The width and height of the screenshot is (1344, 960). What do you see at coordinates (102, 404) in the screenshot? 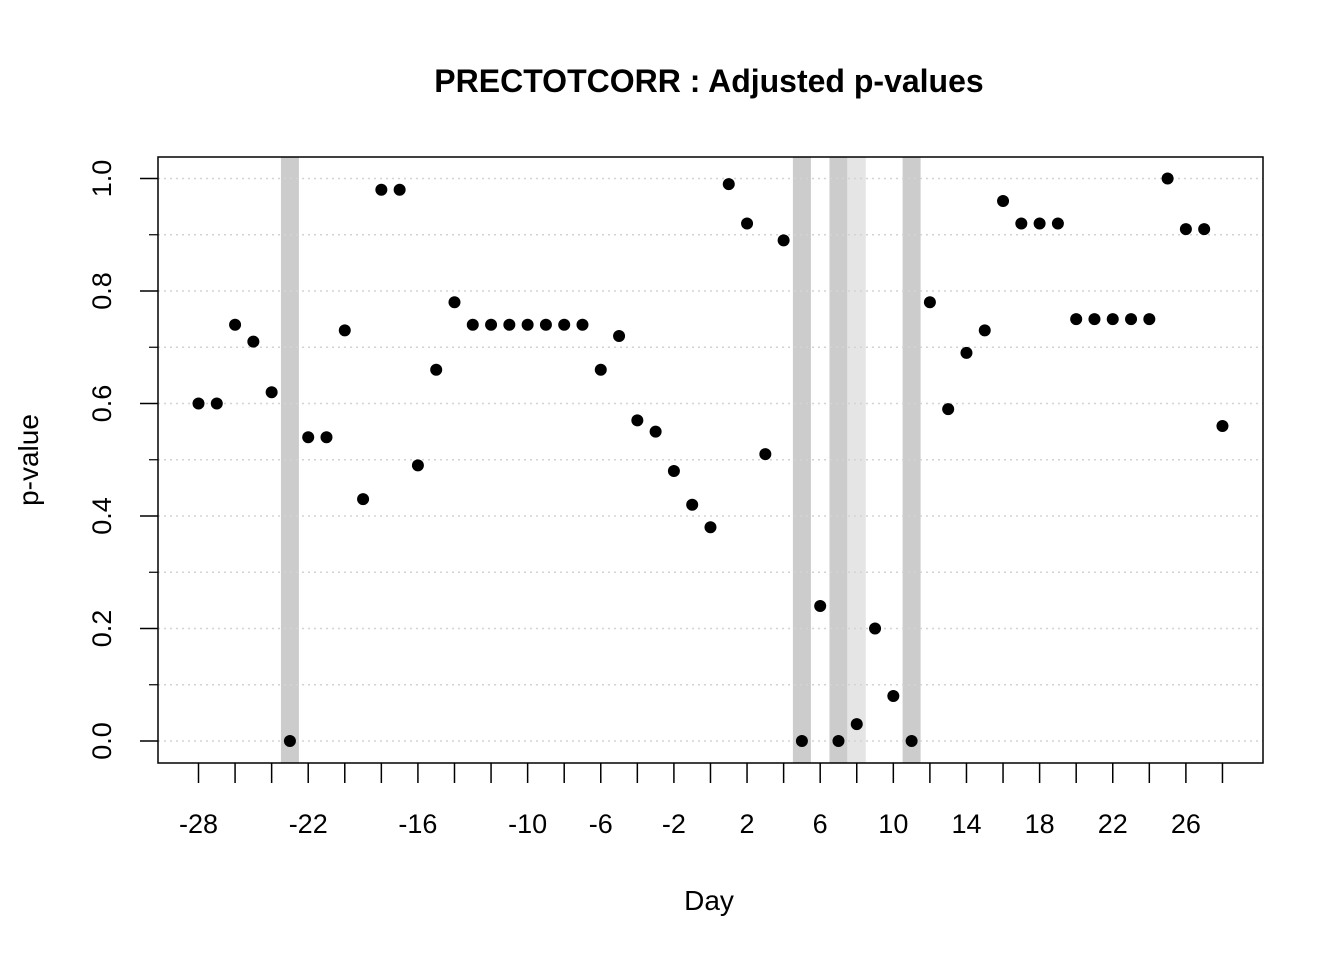
I see `y-tick-label: 0.6` at bounding box center [102, 404].